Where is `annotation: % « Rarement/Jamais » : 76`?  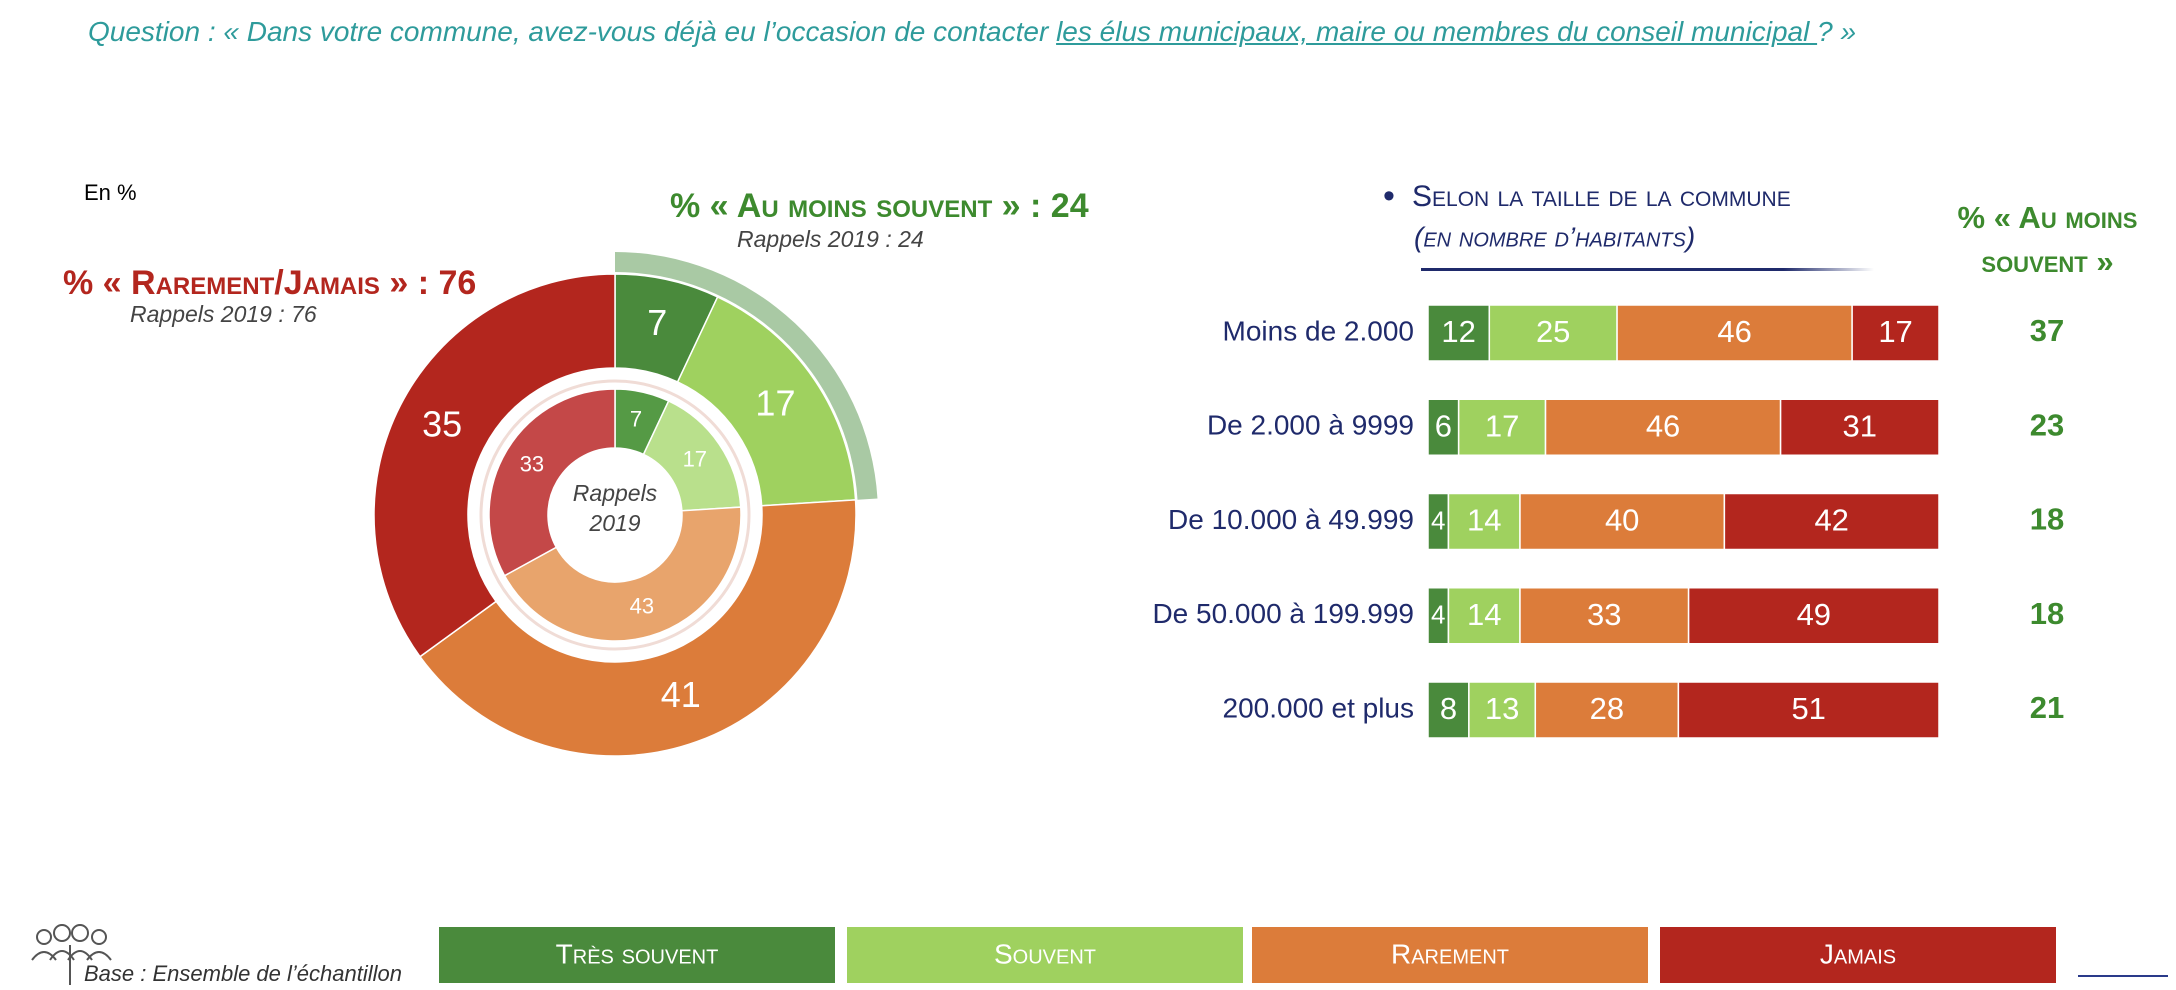 annotation: % « Rarement/Jamais » : 76 is located at coordinates (269, 283).